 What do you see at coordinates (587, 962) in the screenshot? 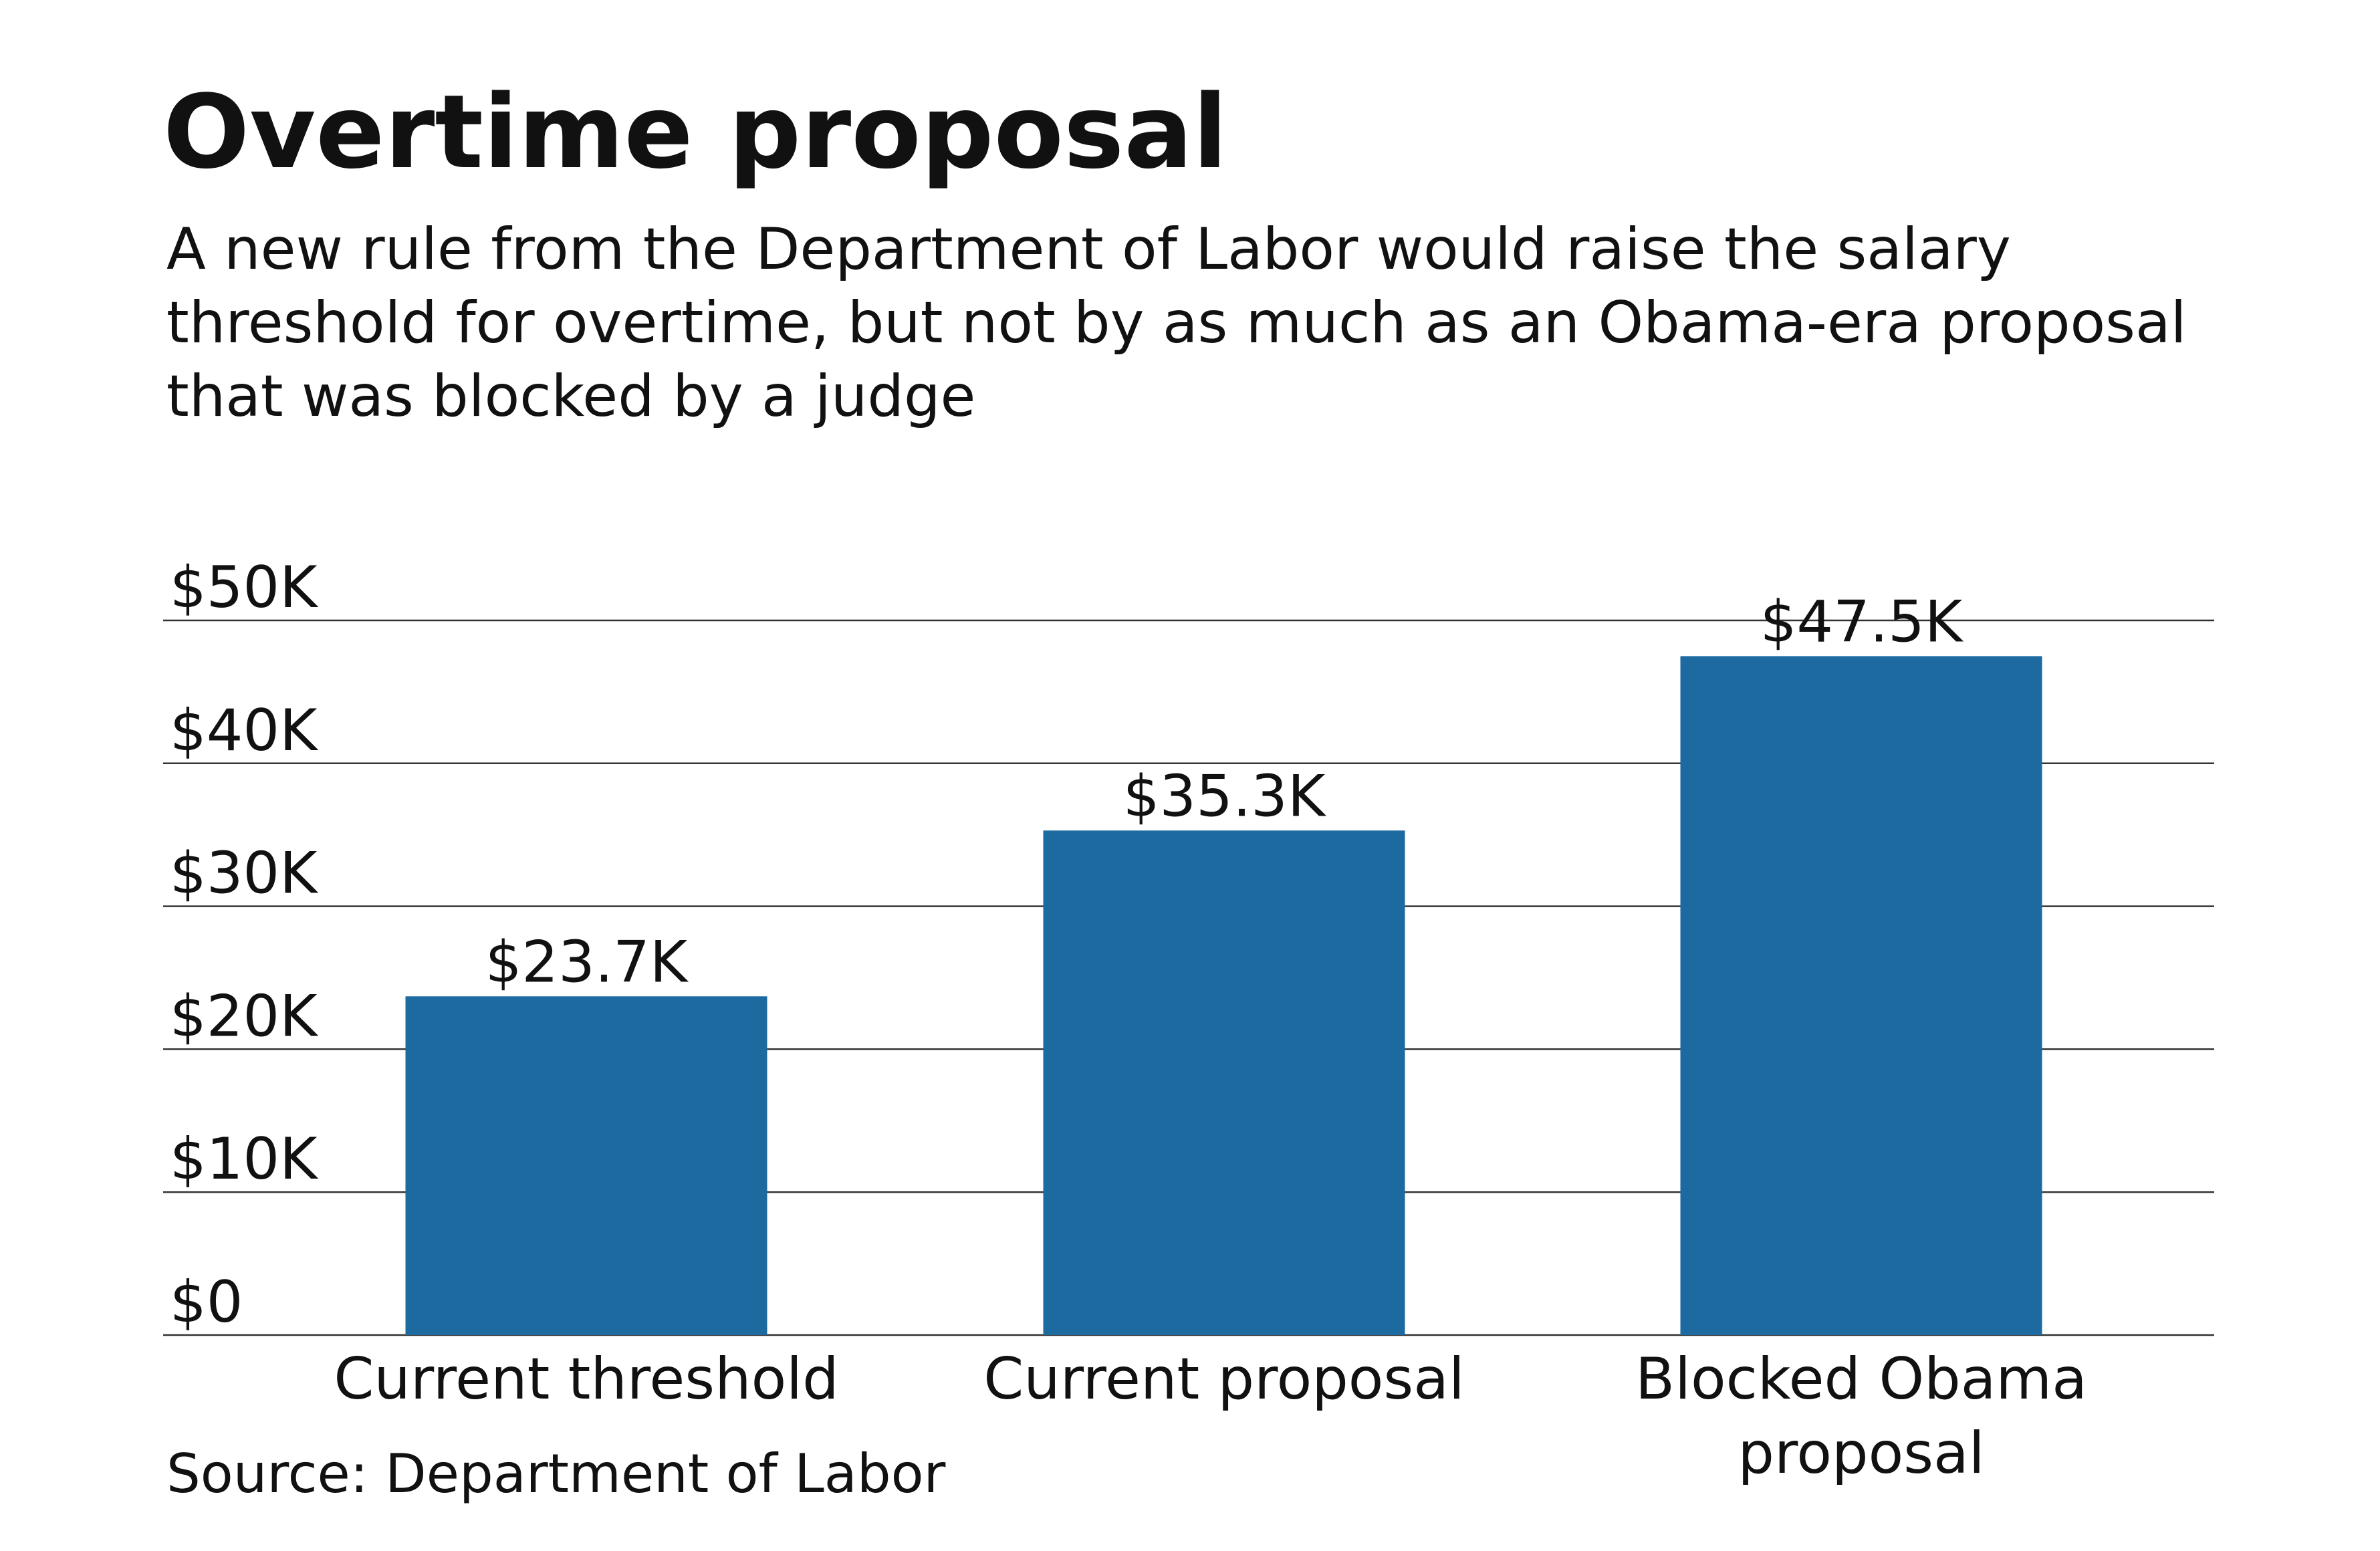
I see `value-label: $23.7K` at bounding box center [587, 962].